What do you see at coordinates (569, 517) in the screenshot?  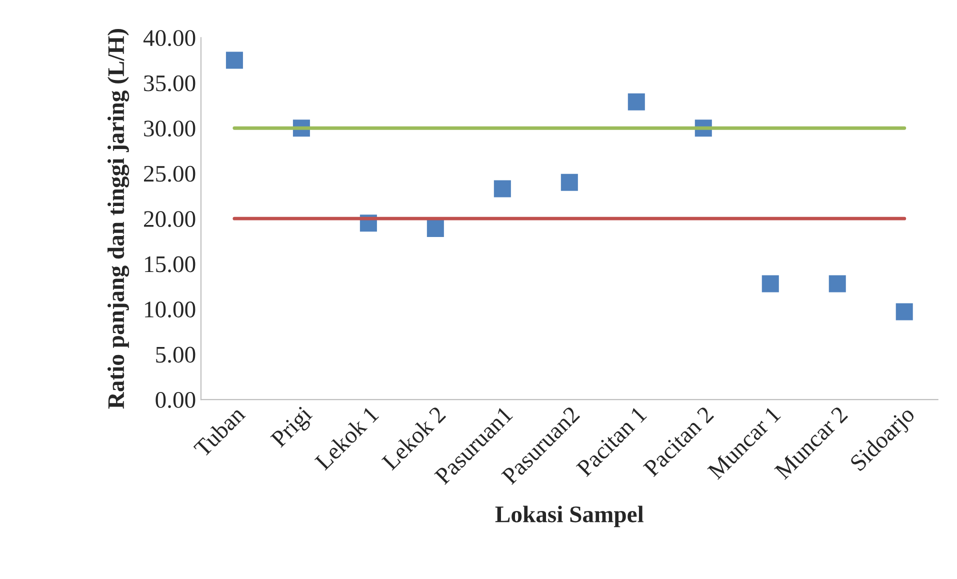 I see `x-axis-title: Lokasi Sampel` at bounding box center [569, 517].